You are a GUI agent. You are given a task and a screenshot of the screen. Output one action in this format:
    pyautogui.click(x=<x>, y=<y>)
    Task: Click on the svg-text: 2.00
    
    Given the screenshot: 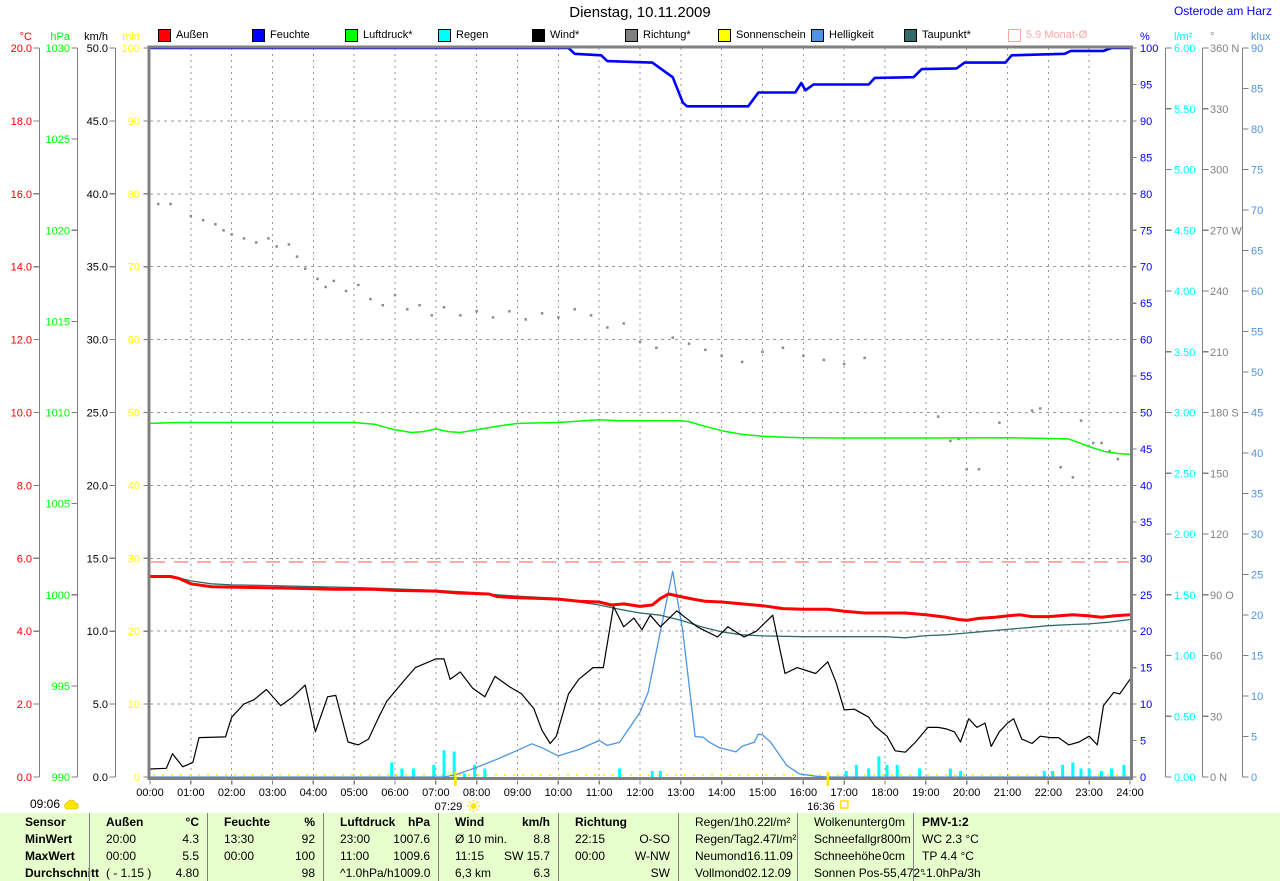 What is the action you would take?
    pyautogui.click(x=1184, y=535)
    